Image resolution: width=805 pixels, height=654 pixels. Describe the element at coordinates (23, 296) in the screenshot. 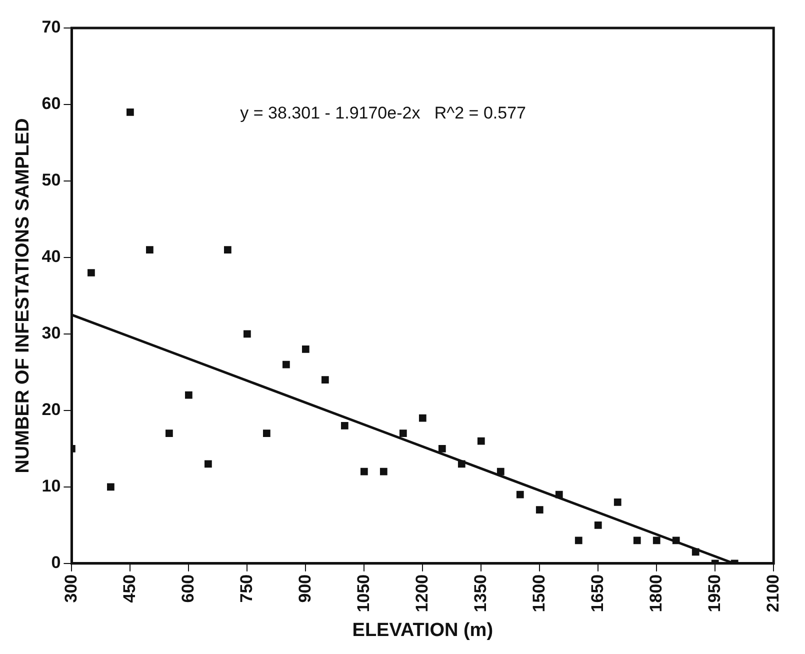

I see `y-axis-title: NUMBER OF INFESTATIONS SAMPLED` at that location.